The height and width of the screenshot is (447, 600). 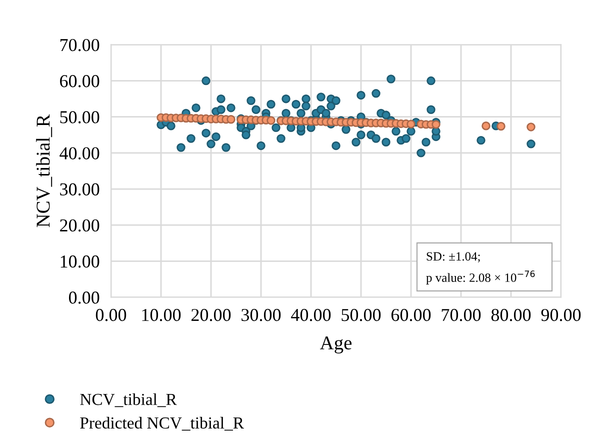 What do you see at coordinates (44, 171) in the screenshot?
I see `y-axis-title: NCV_tibial_R` at bounding box center [44, 171].